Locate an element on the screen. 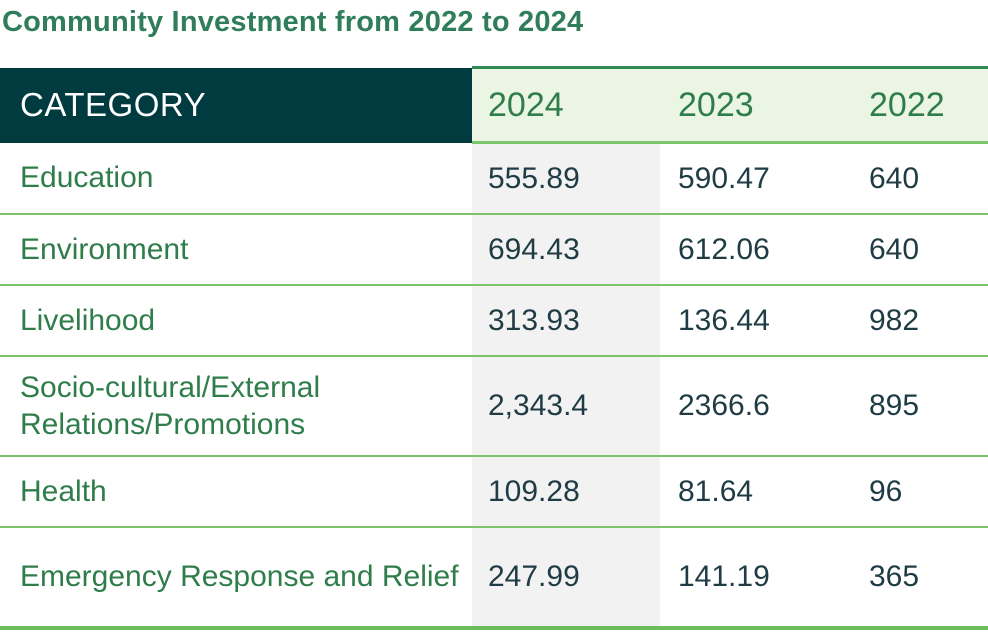  table-row: Livelihood 313.93 136.44 982 is located at coordinates (494, 321).